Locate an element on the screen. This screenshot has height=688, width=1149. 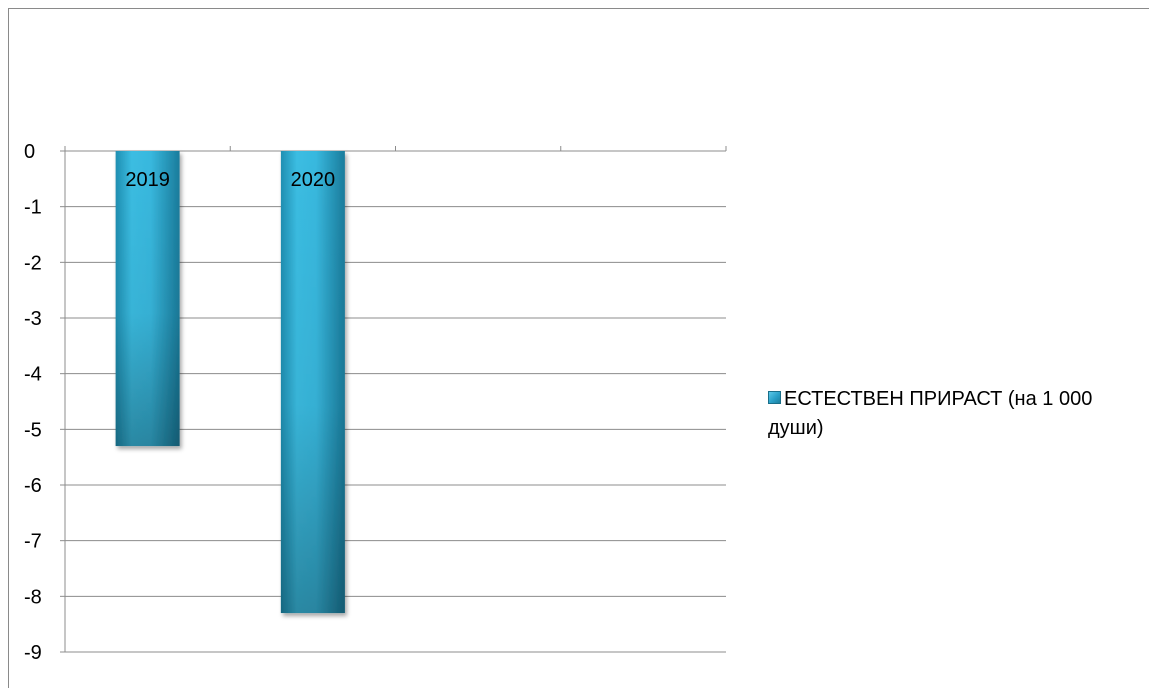
bars is located at coordinates (230, 382).